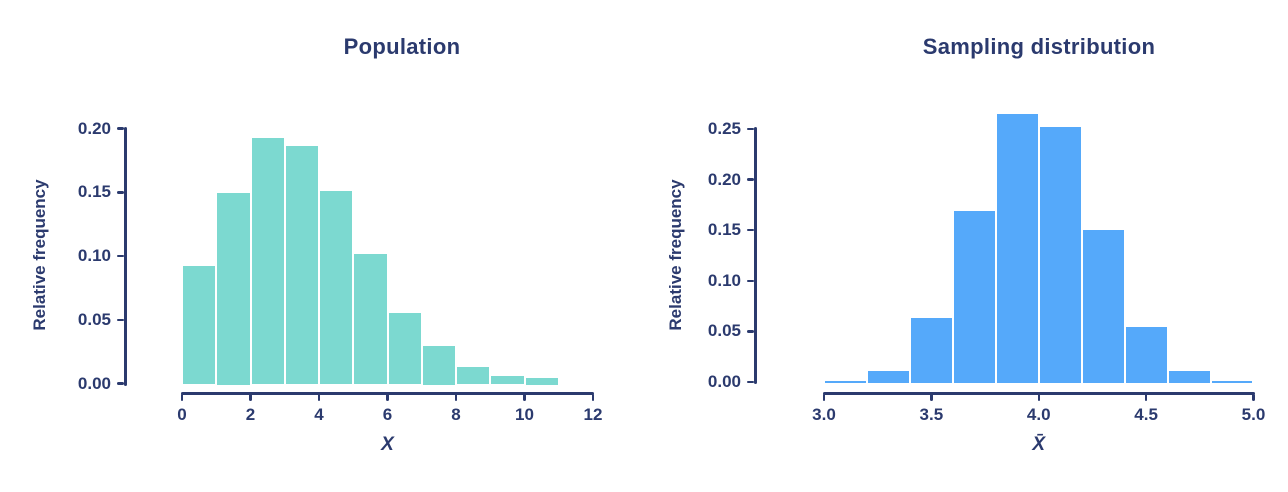 The image size is (1288, 492). What do you see at coordinates (1039, 444) in the screenshot?
I see `x-axis-label: X̄` at bounding box center [1039, 444].